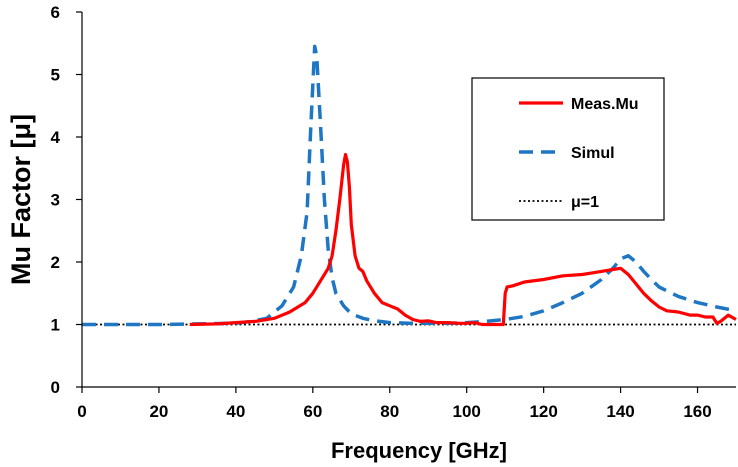  Describe the element at coordinates (55, 325) in the screenshot. I see `y-tick-label: 1` at that location.